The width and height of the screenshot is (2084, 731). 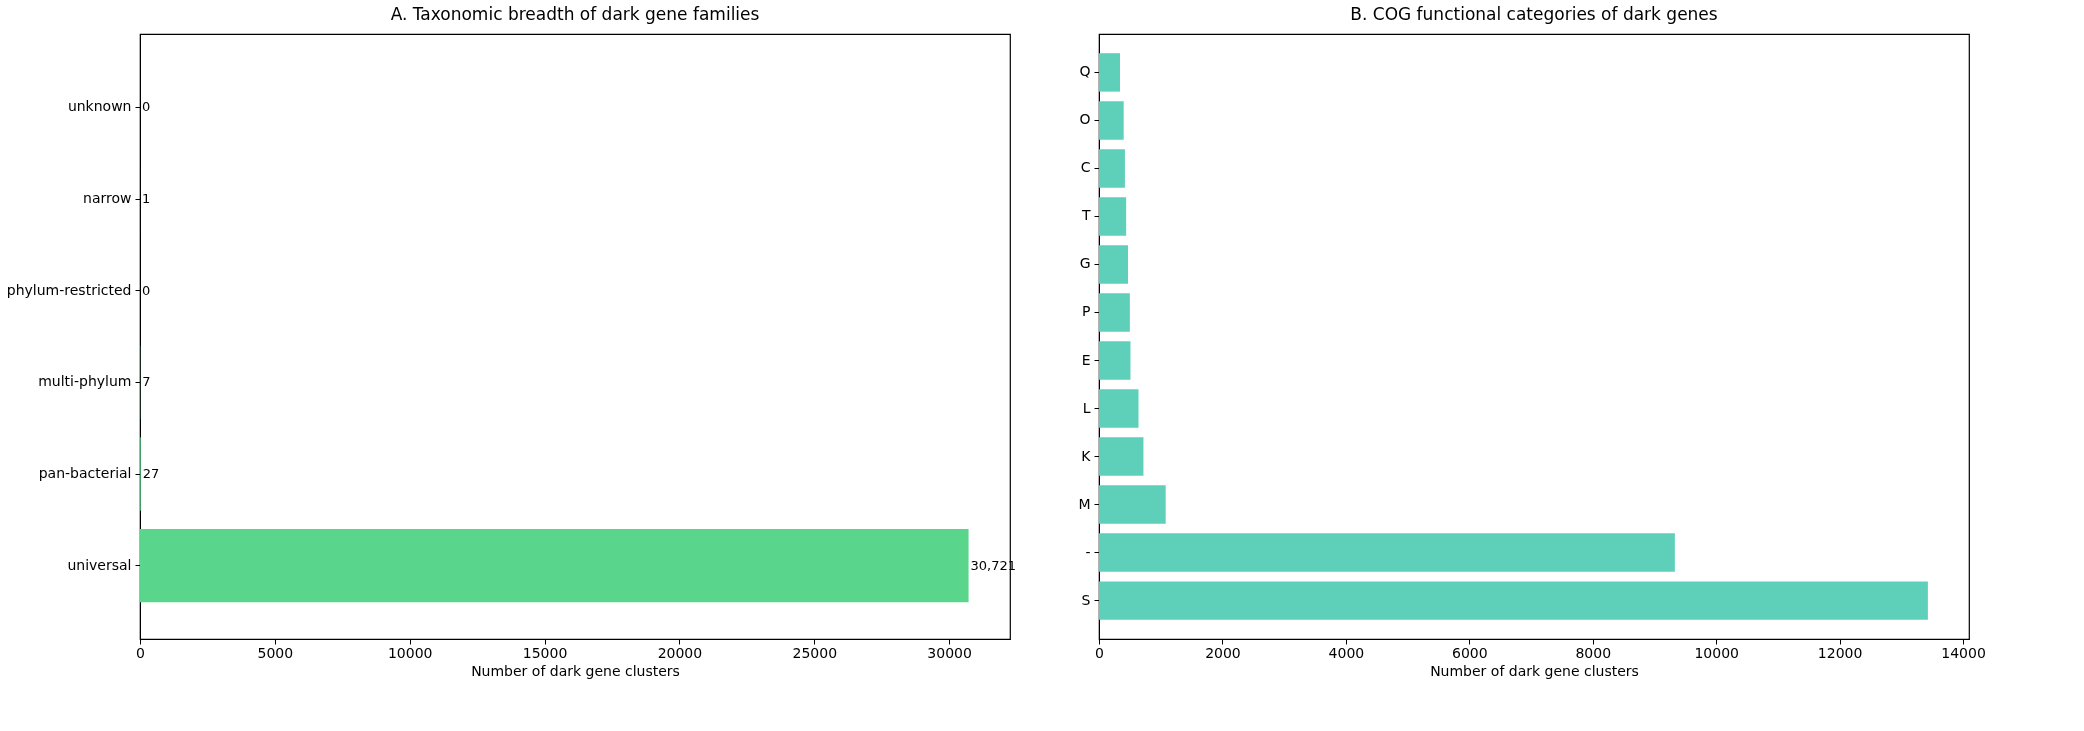 What do you see at coordinates (1085, 119) in the screenshot?
I see `y-tick-label: O` at bounding box center [1085, 119].